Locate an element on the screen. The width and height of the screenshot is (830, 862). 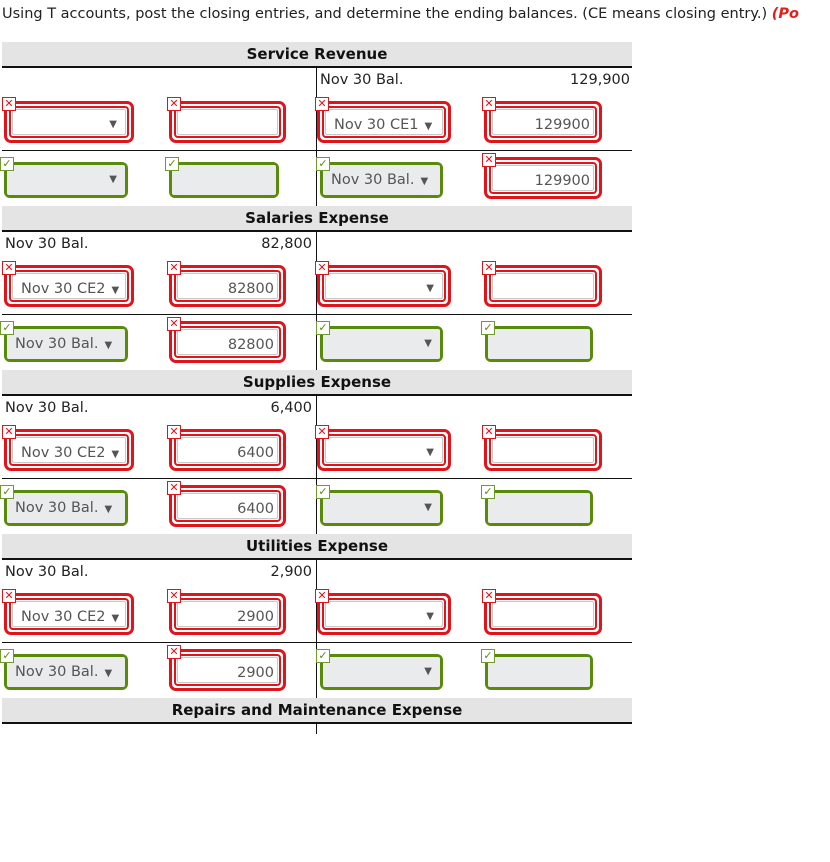
points-note: (Po is located at coordinates (785, 14).